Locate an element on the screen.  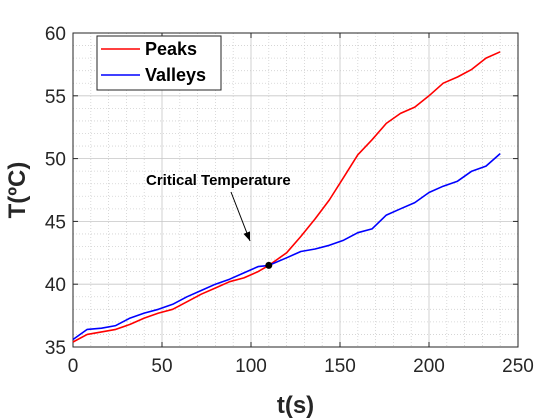
y-tick-label: 35 is located at coordinates (55, 348).